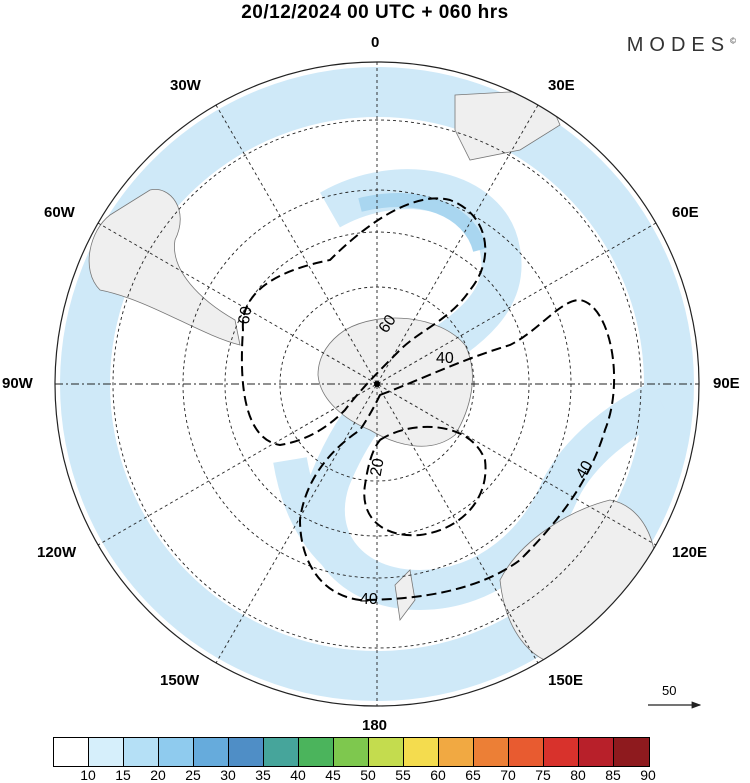 Image resolution: width=750 pixels, height=783 pixels. What do you see at coordinates (690, 552) in the screenshot?
I see `lon-label-120e: 120E` at bounding box center [690, 552].